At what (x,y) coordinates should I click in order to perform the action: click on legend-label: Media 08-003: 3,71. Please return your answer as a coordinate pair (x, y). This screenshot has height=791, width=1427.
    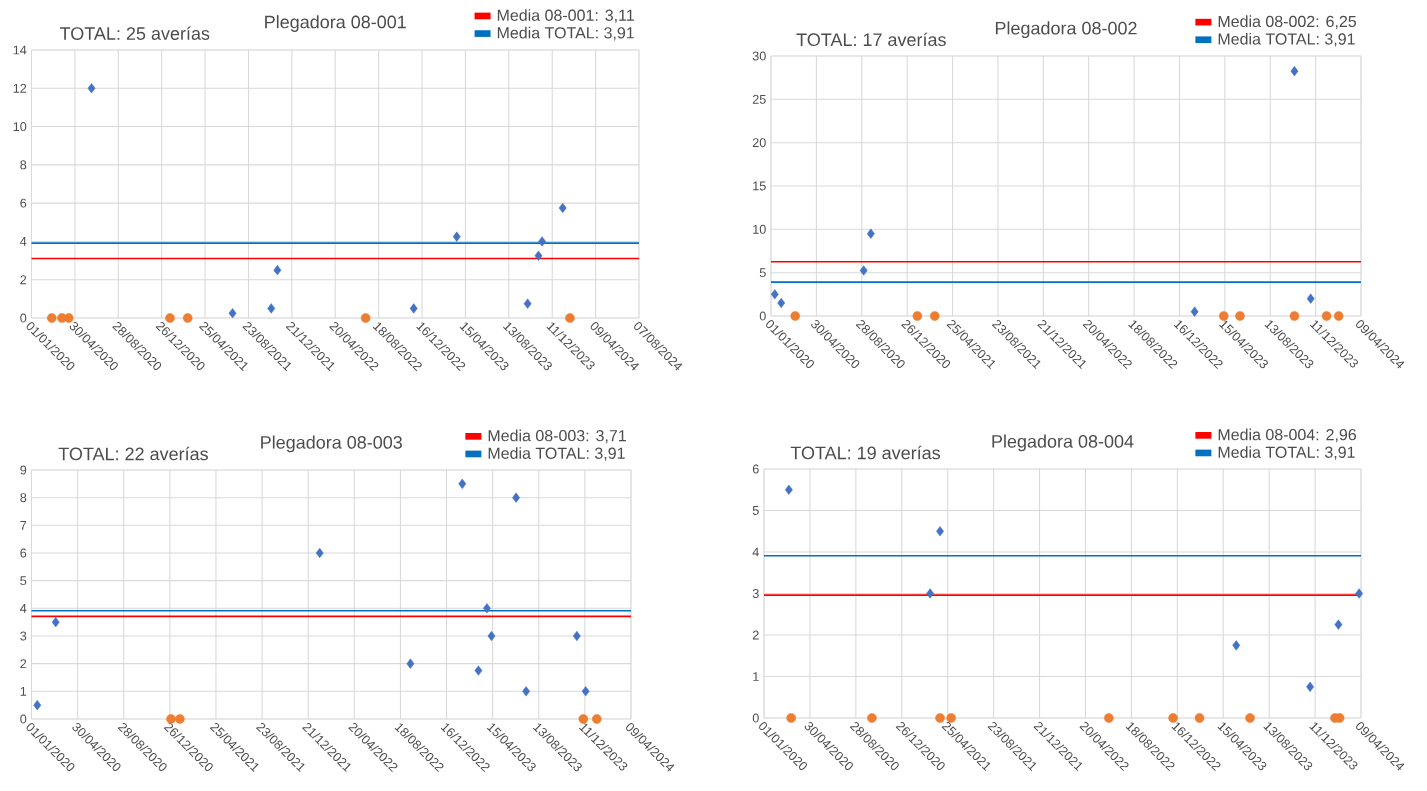
    Looking at the image, I should click on (557, 436).